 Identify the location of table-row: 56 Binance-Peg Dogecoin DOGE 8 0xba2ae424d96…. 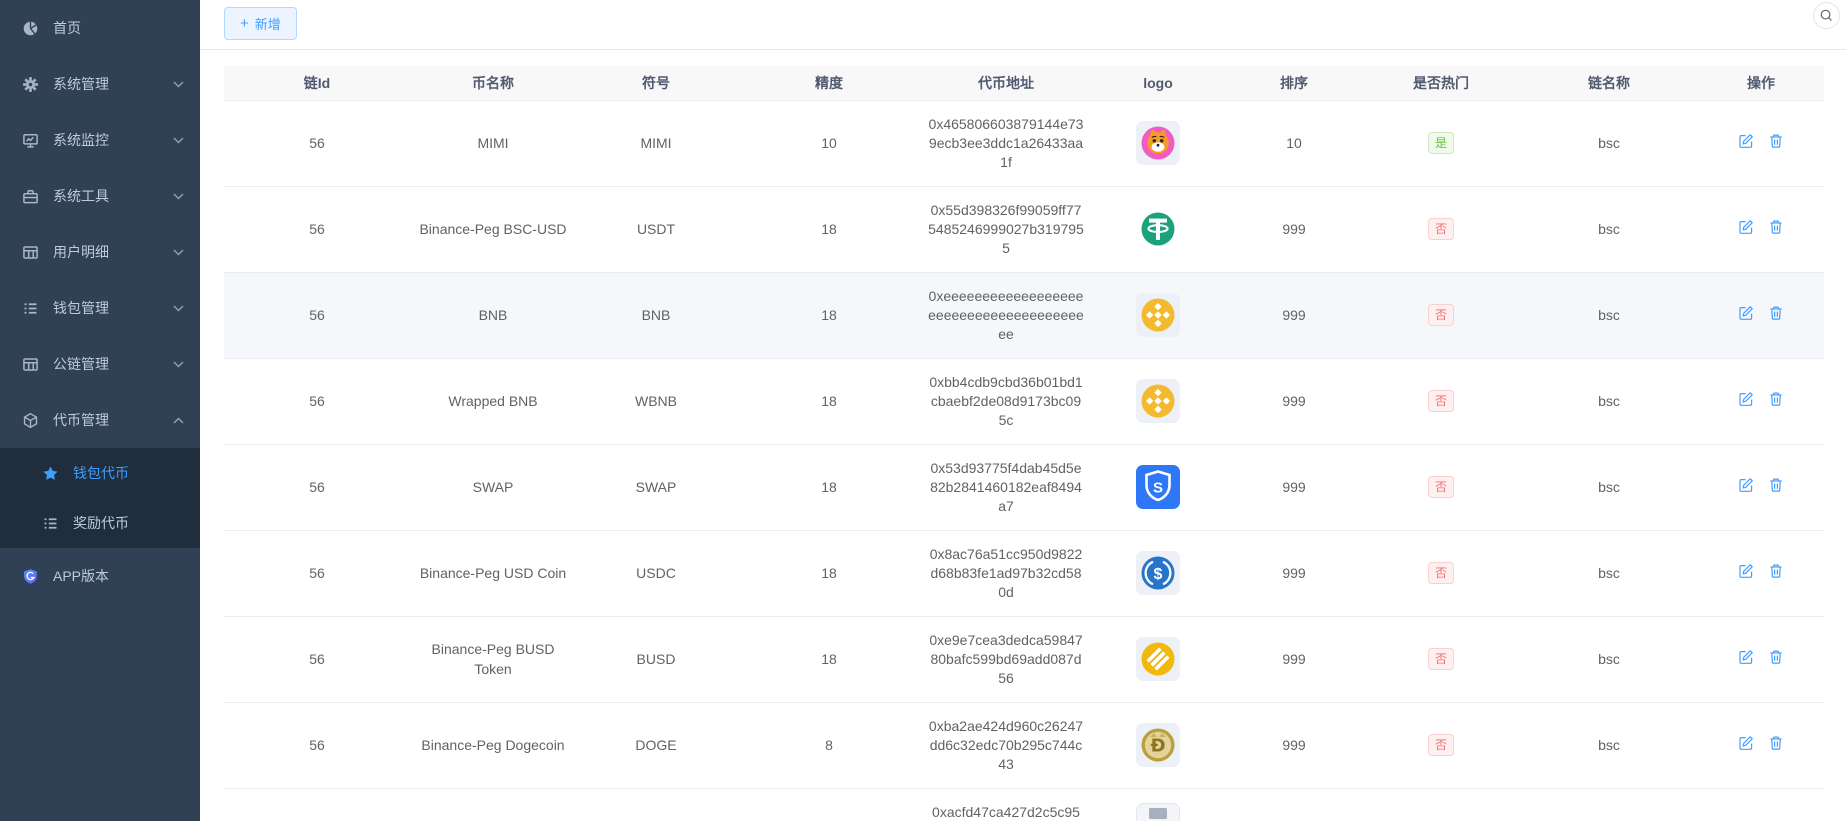
(1024, 745).